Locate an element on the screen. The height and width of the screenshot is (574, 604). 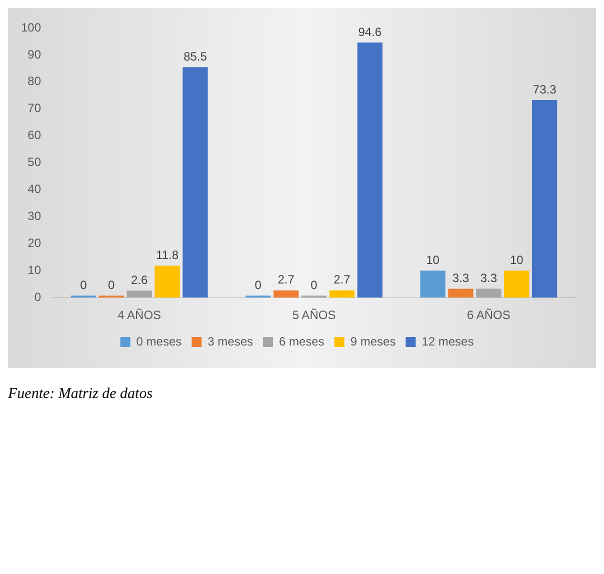
y-tick-label: 80 is located at coordinates (35, 81).